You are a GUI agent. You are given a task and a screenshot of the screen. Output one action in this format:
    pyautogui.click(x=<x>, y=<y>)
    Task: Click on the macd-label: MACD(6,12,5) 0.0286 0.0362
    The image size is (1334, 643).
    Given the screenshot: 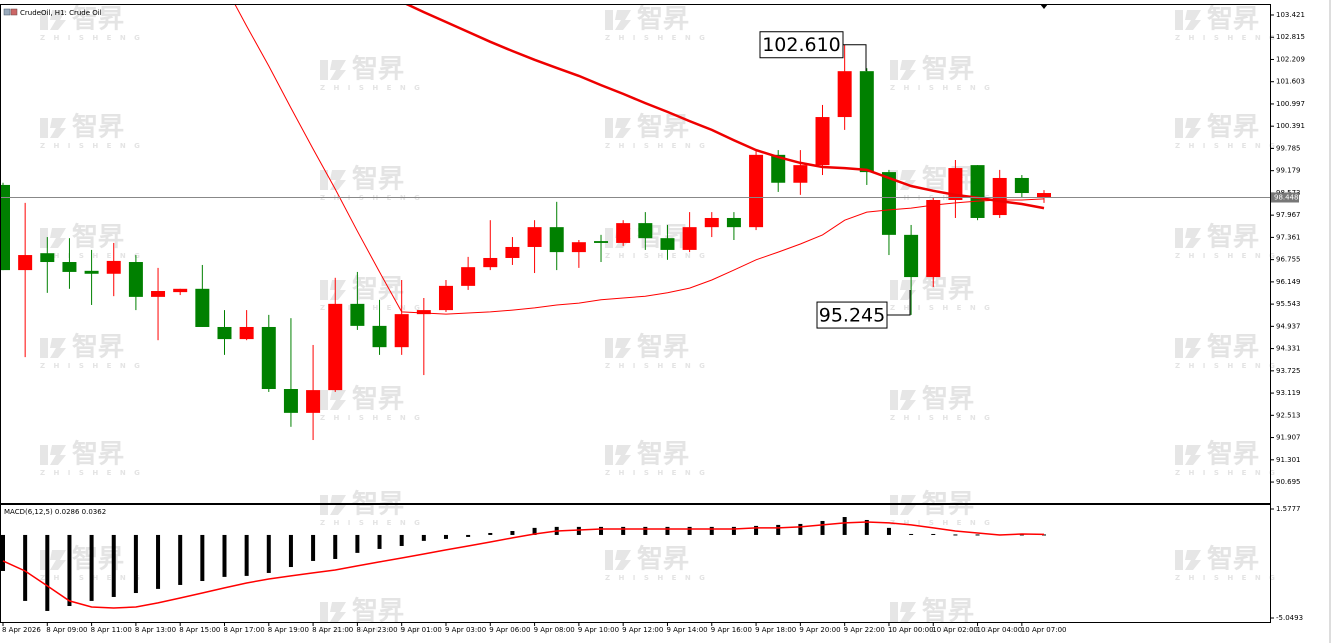 What is the action you would take?
    pyautogui.click(x=55, y=512)
    